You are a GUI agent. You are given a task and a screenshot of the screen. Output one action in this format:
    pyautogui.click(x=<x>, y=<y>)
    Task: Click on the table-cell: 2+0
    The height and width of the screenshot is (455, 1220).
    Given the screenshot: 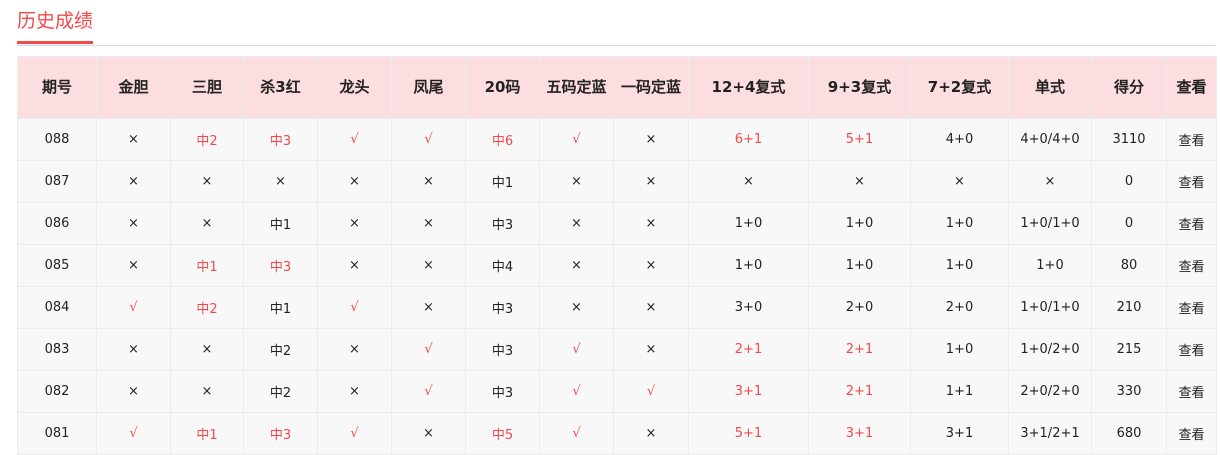 What is the action you would take?
    pyautogui.click(x=959, y=307)
    